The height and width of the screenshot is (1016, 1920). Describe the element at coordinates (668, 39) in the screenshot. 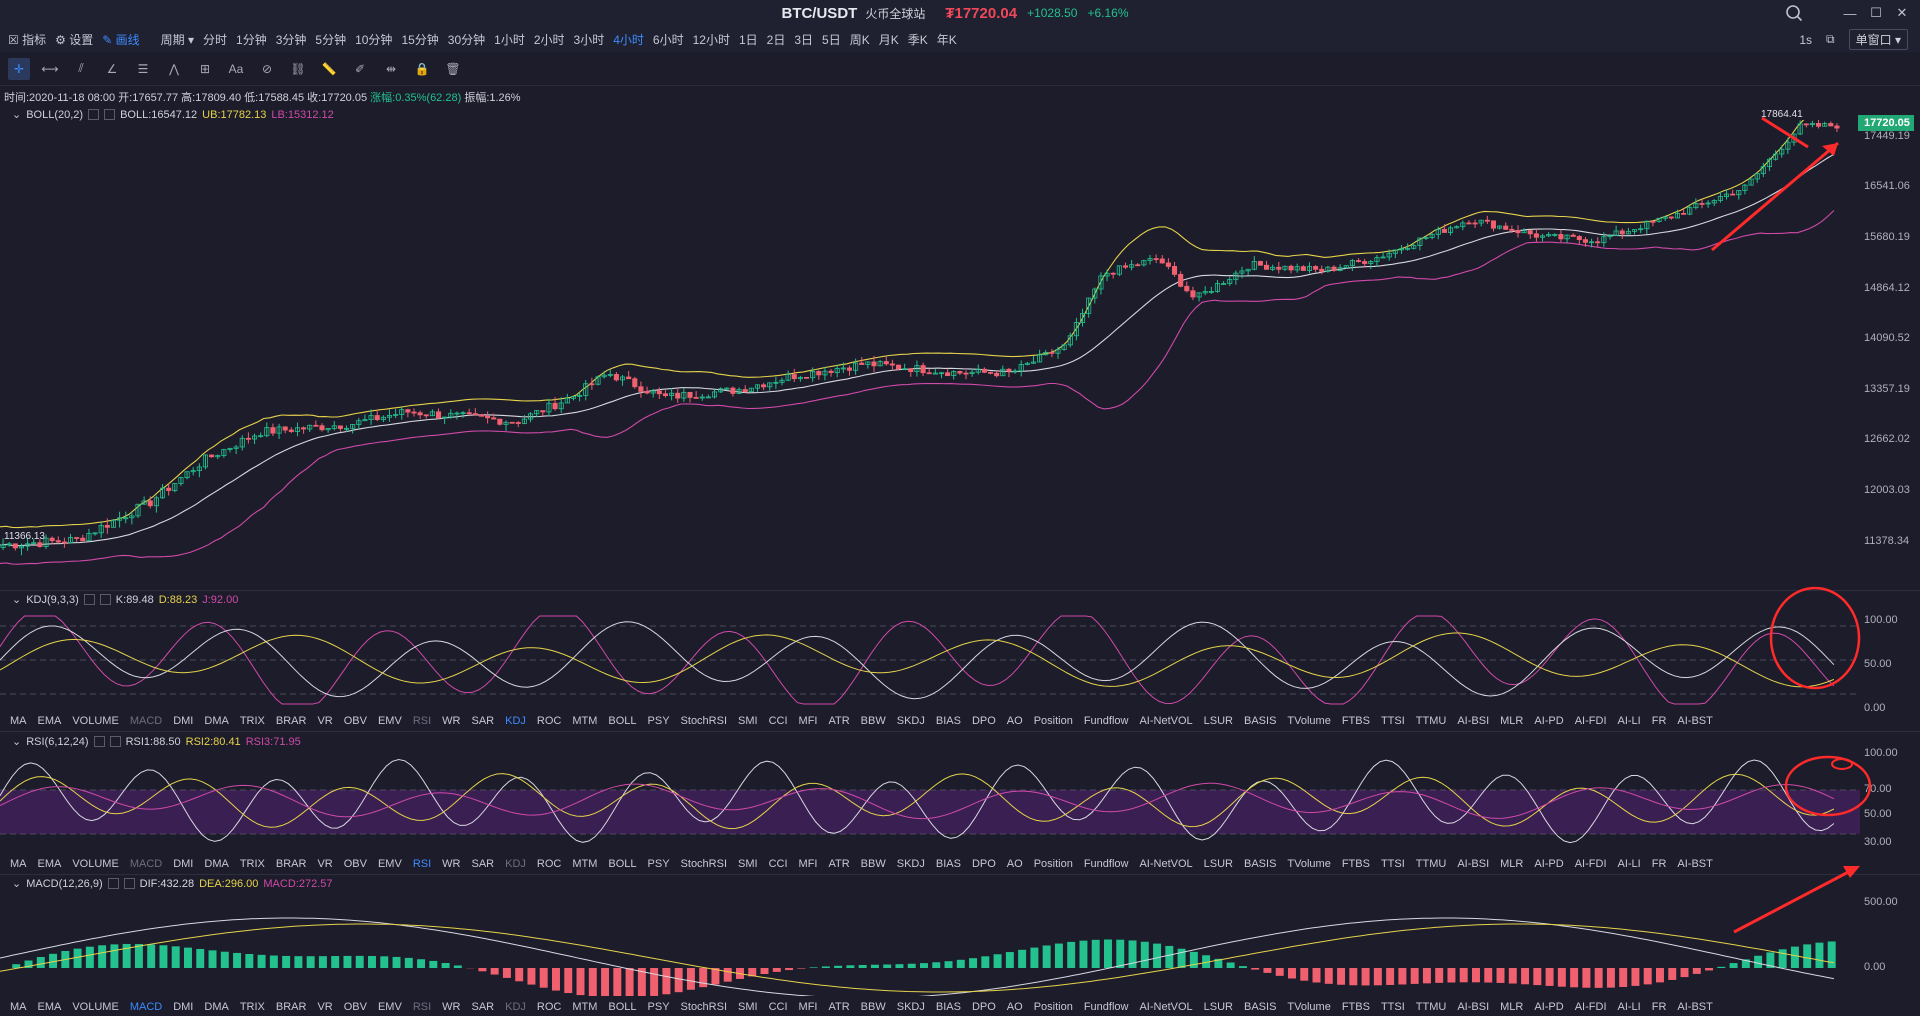

I see `period-11: 6小时` at that location.